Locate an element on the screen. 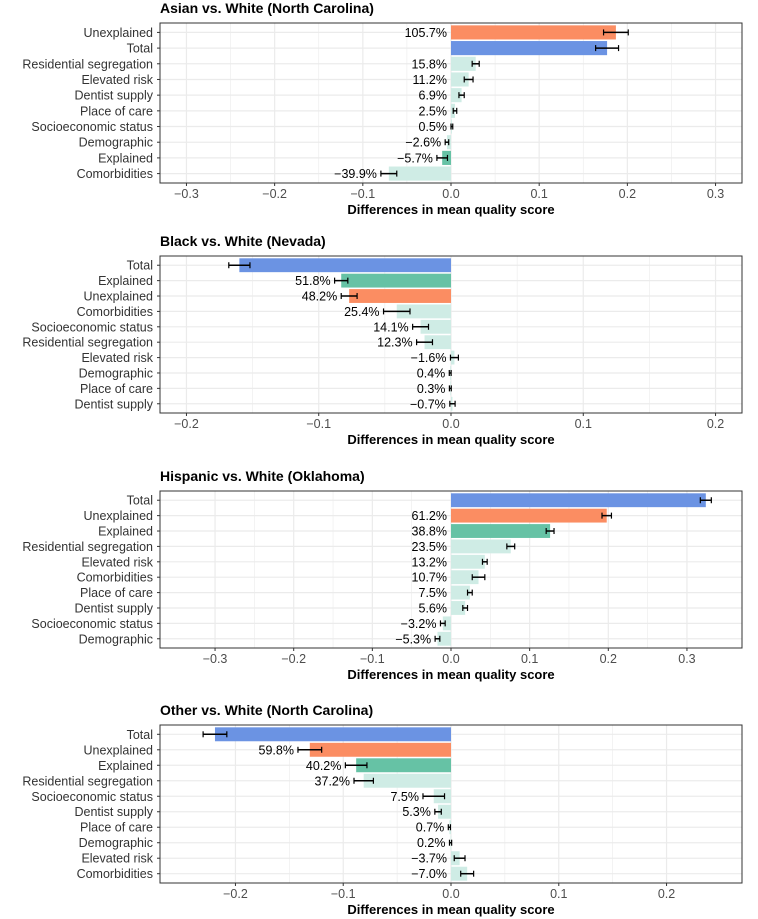 Image resolution: width=758 pixels, height=919 pixels. bar-demographic is located at coordinates (444, 638).